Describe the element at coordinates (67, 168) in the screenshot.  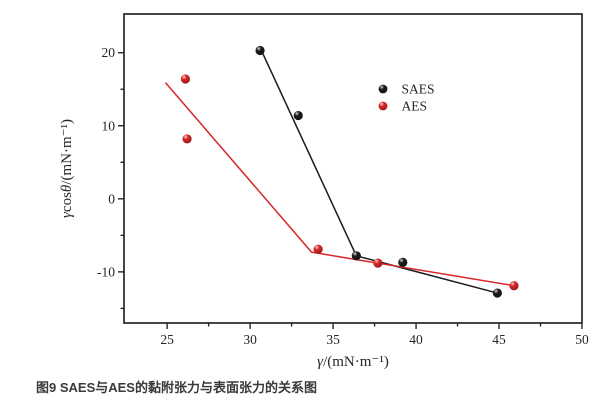
I see `y-axis-title: γcosθ/(mN·m⁻¹)` at that location.